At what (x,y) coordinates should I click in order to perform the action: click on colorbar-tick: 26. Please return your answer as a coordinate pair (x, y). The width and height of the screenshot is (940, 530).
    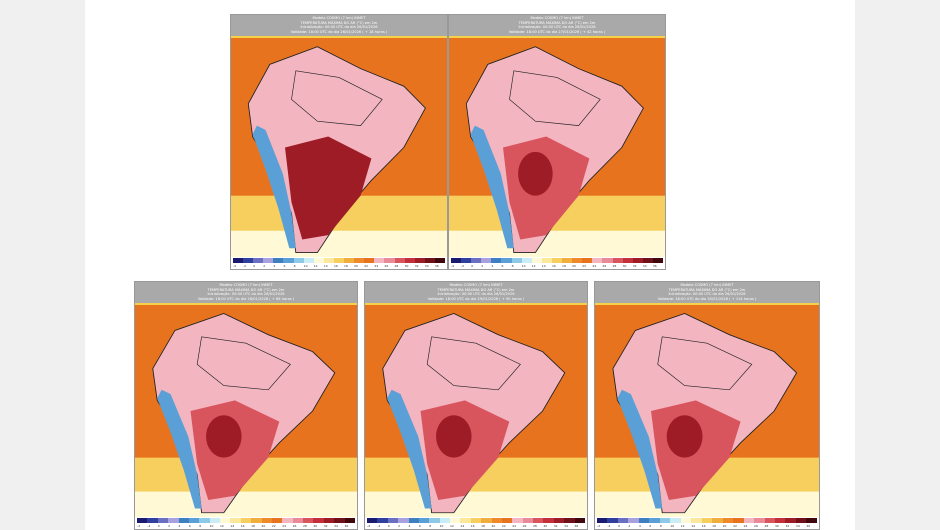
    Looking at the image, I should click on (756, 526).